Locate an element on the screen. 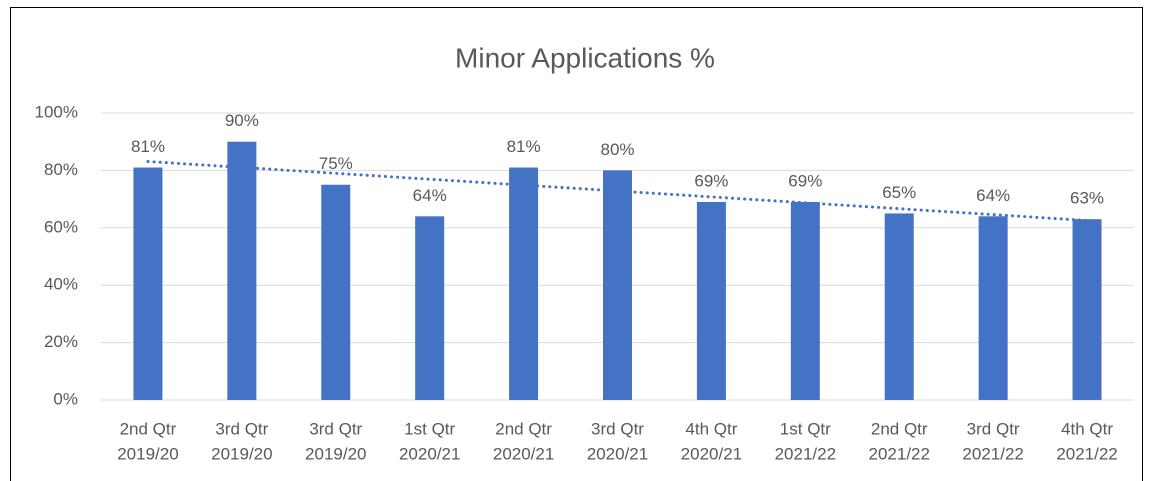  trendline is located at coordinates (617, 191).